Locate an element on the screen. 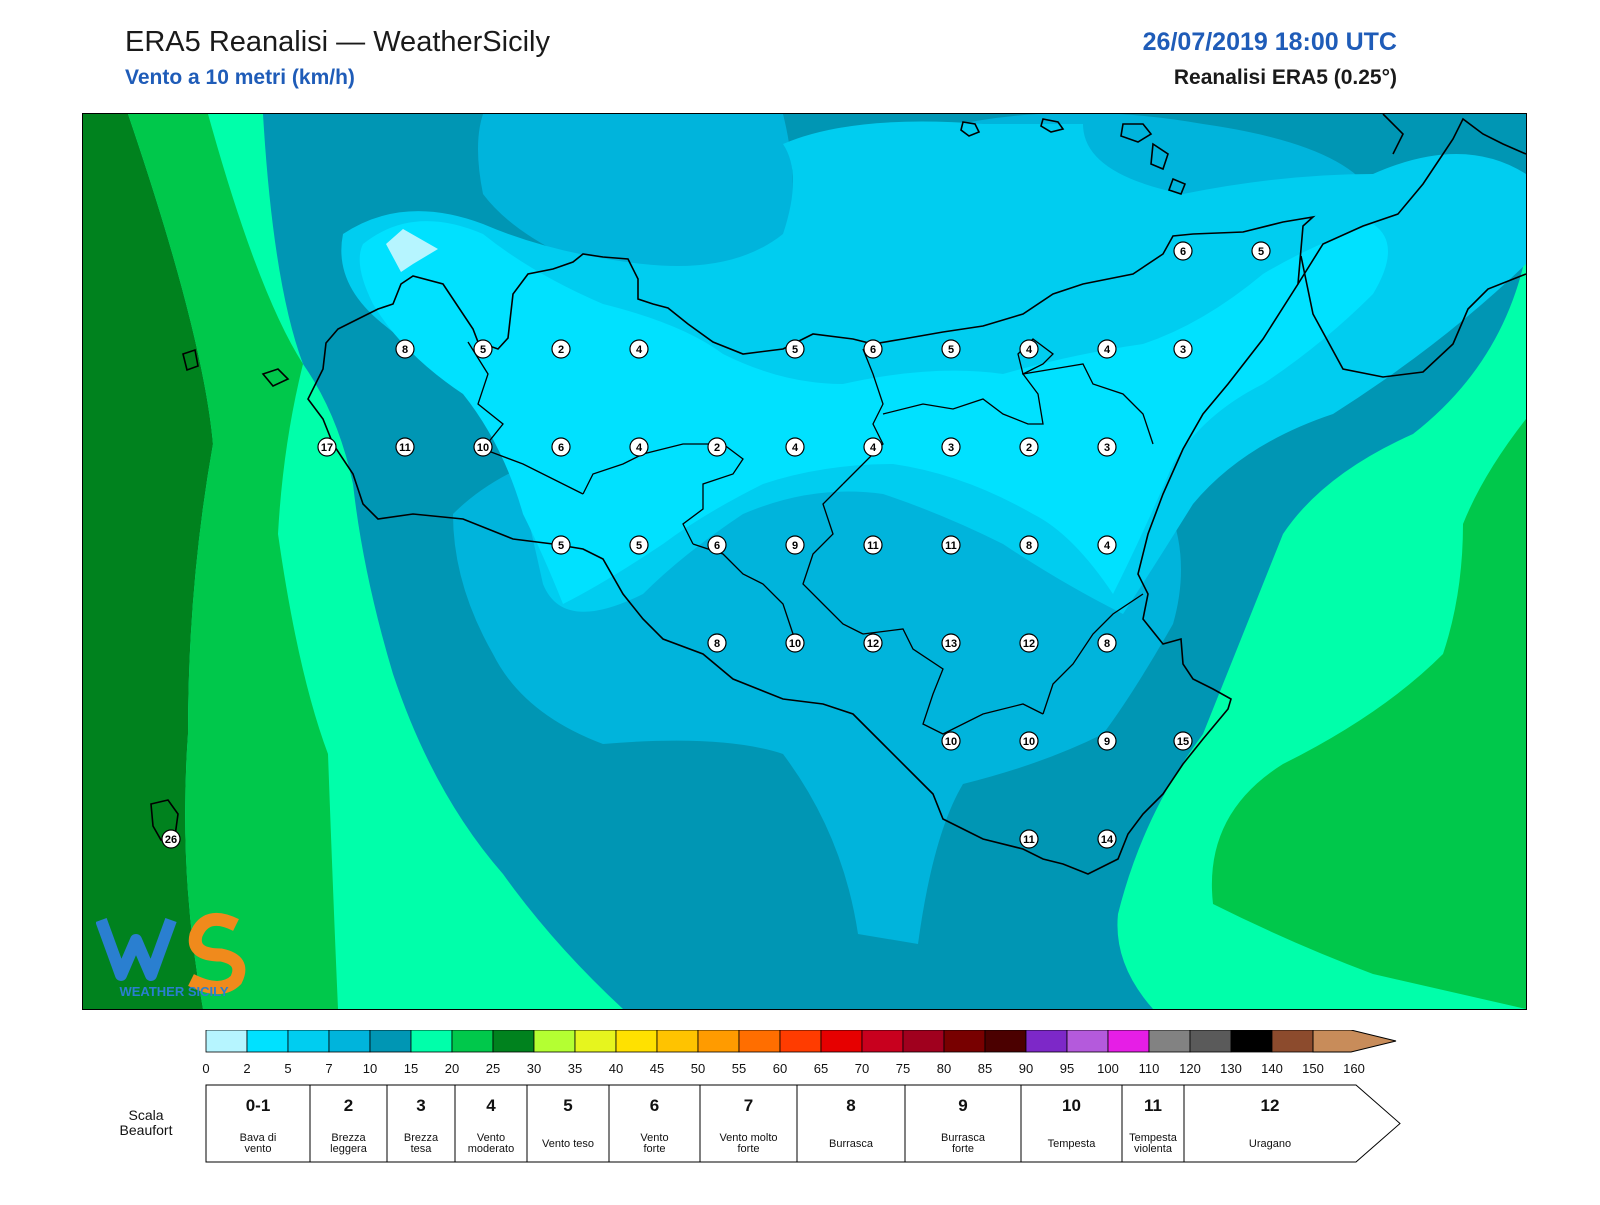  beaufort-title-line1: Scala is located at coordinates (146, 1115).